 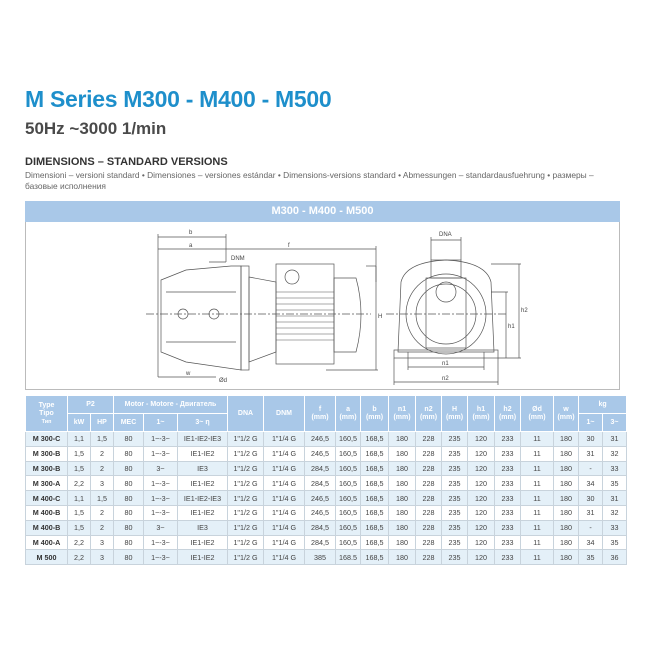 I want to click on dim-name: h2, so click(x=507, y=409).